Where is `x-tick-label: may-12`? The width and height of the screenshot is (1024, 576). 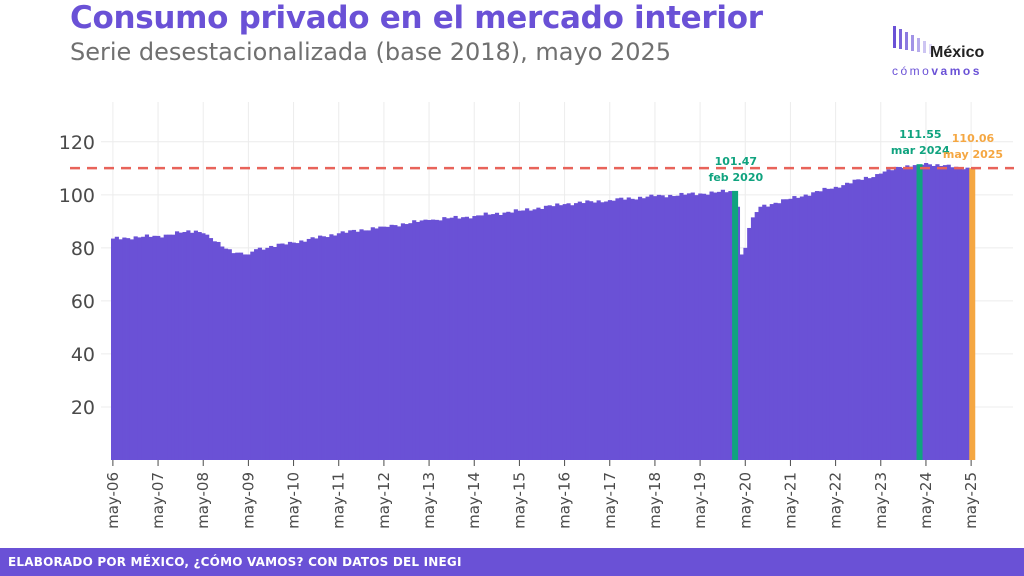
x-tick-label: may-12 is located at coordinates (384, 500).